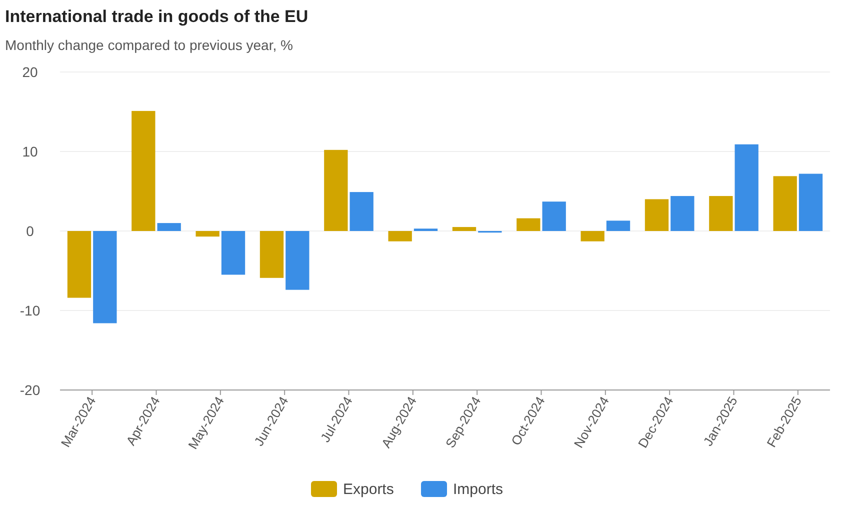 Image resolution: width=842 pixels, height=507 pixels. I want to click on y-tick-label: -20, so click(30, 390).